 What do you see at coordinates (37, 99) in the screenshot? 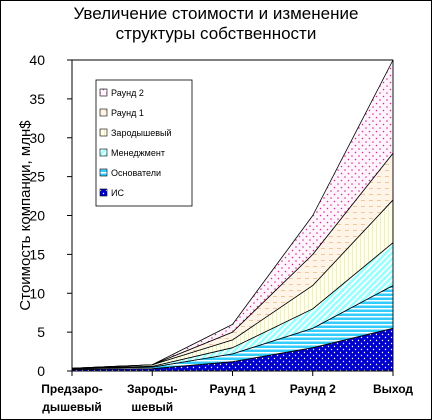
I see `y-tick-label: 35` at bounding box center [37, 99].